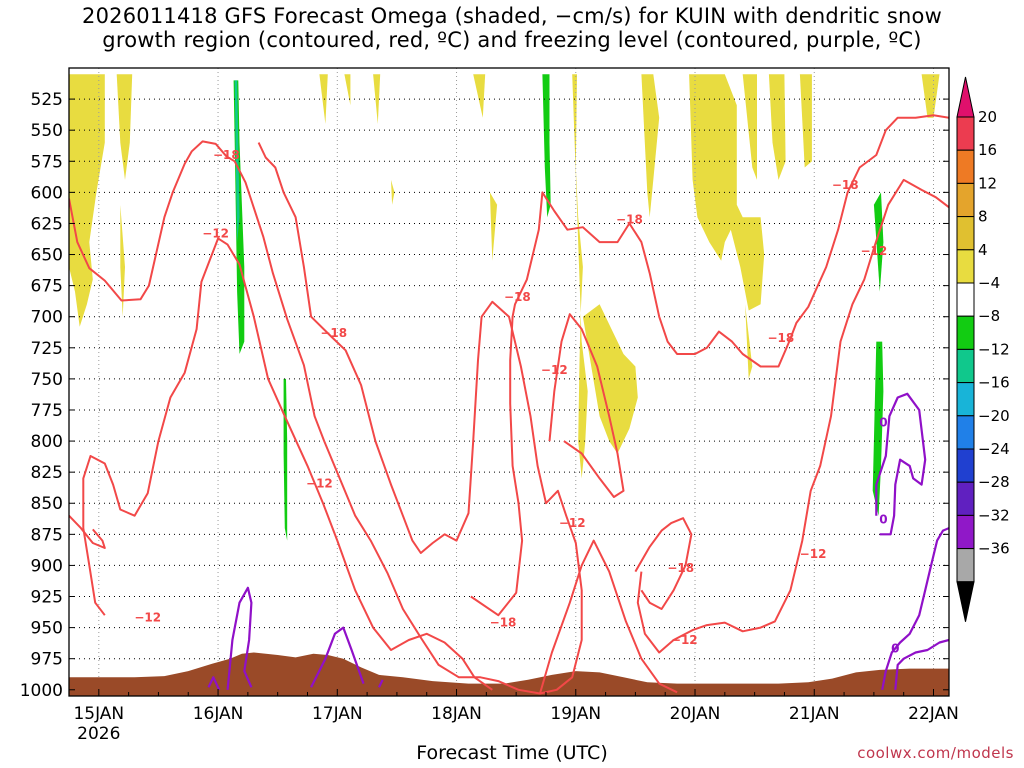 Image resolution: width=1024 pixels, height=768 pixels. What do you see at coordinates (47, 100) in the screenshot?
I see `y-tick-label: 525` at bounding box center [47, 100].